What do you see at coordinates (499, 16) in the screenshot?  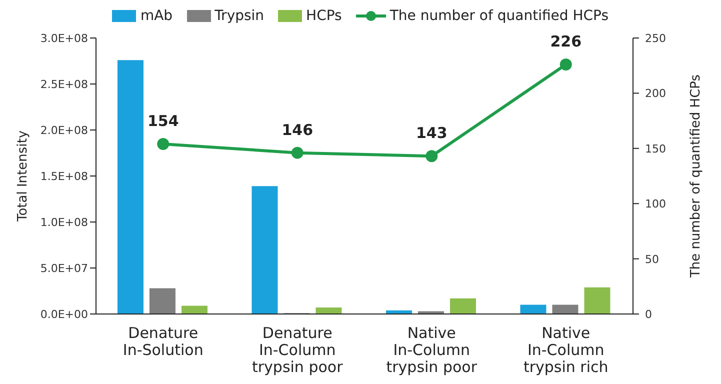 I see `legend-label: The number of quantified HCPs` at bounding box center [499, 16].